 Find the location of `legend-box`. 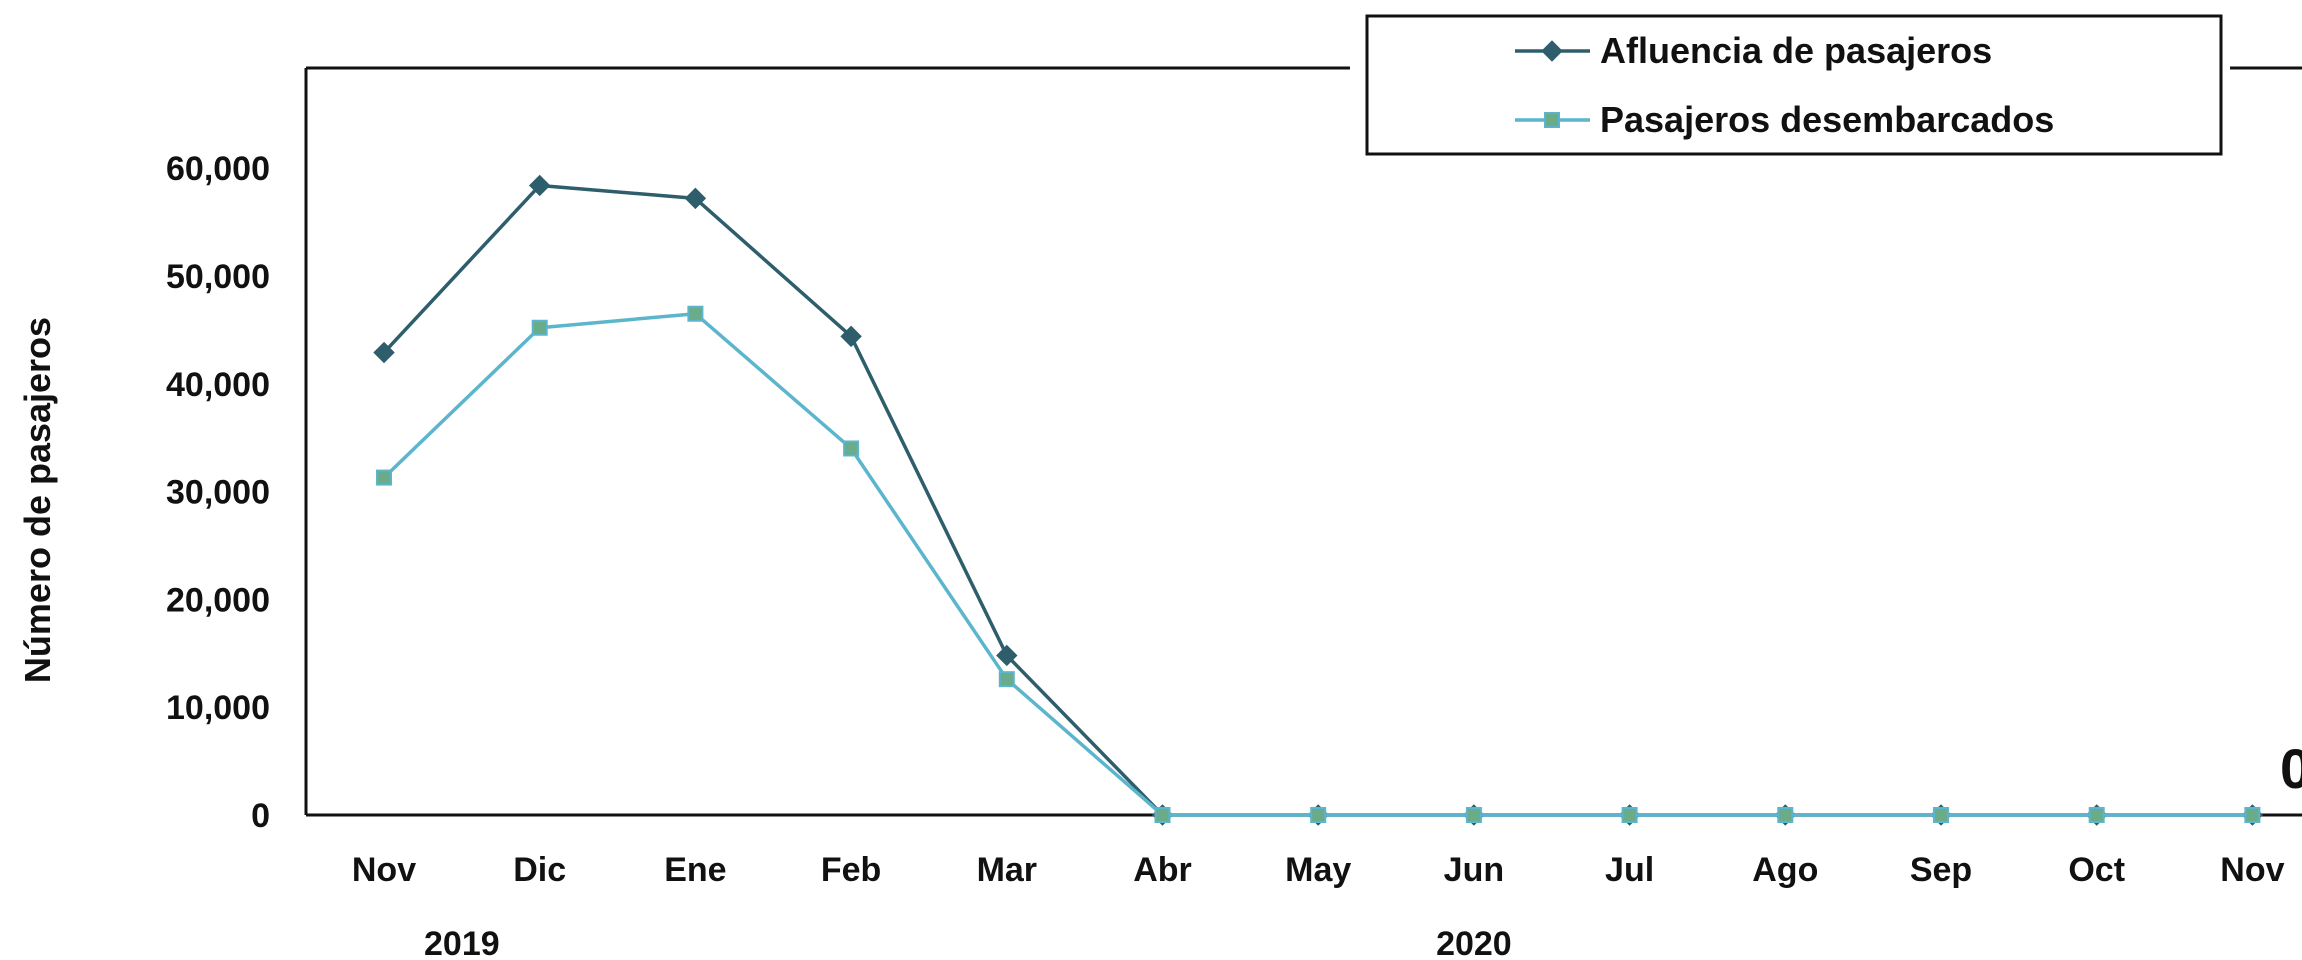

legend-box is located at coordinates (1794, 85).